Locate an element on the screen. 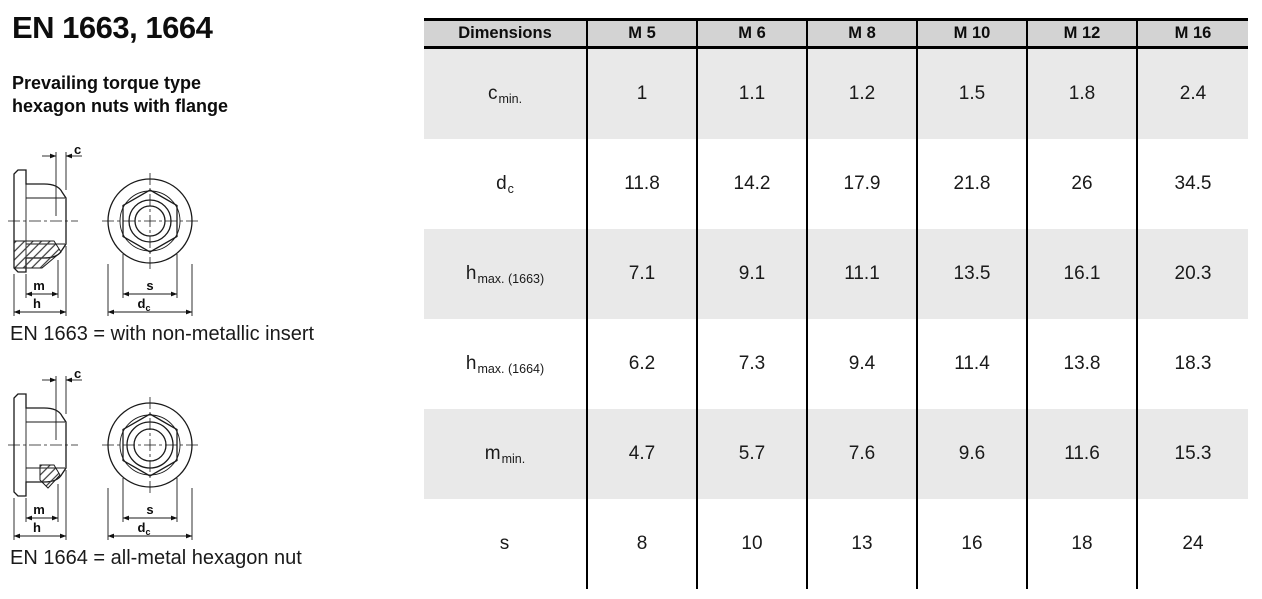 Image resolution: width=1262 pixels, height=599 pixels. row-label-c-min: c min. is located at coordinates (505, 94).